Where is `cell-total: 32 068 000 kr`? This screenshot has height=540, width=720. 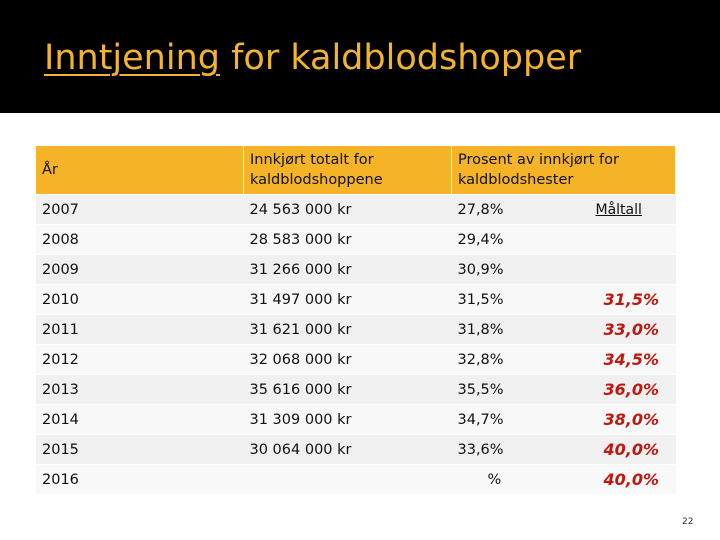
cell-total: 32 068 000 kr is located at coordinates (347, 359).